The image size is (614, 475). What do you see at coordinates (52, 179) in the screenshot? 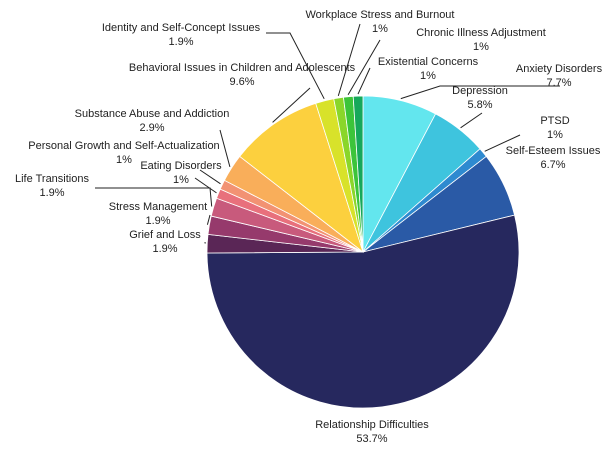
I see `slice-label: Life Transitions` at bounding box center [52, 179].